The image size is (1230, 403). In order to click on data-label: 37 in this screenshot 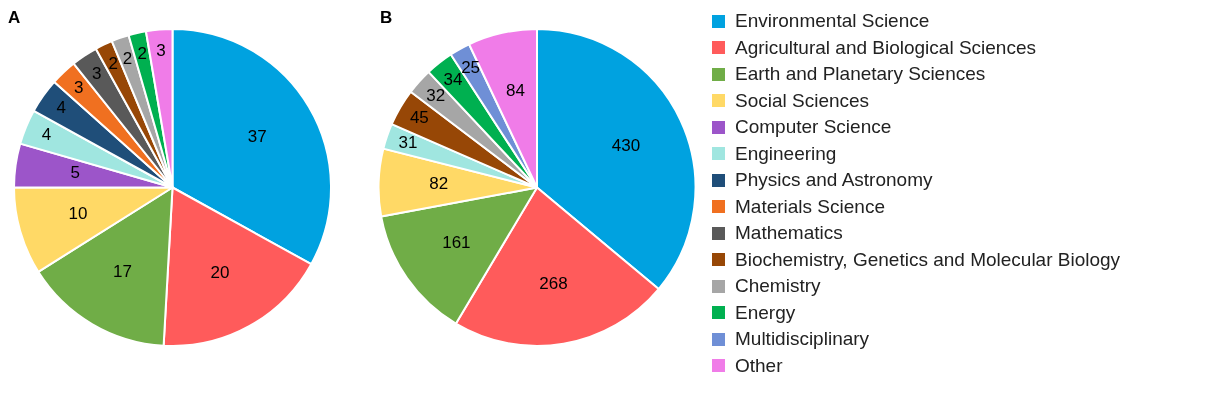, I will do `click(257, 137)`.